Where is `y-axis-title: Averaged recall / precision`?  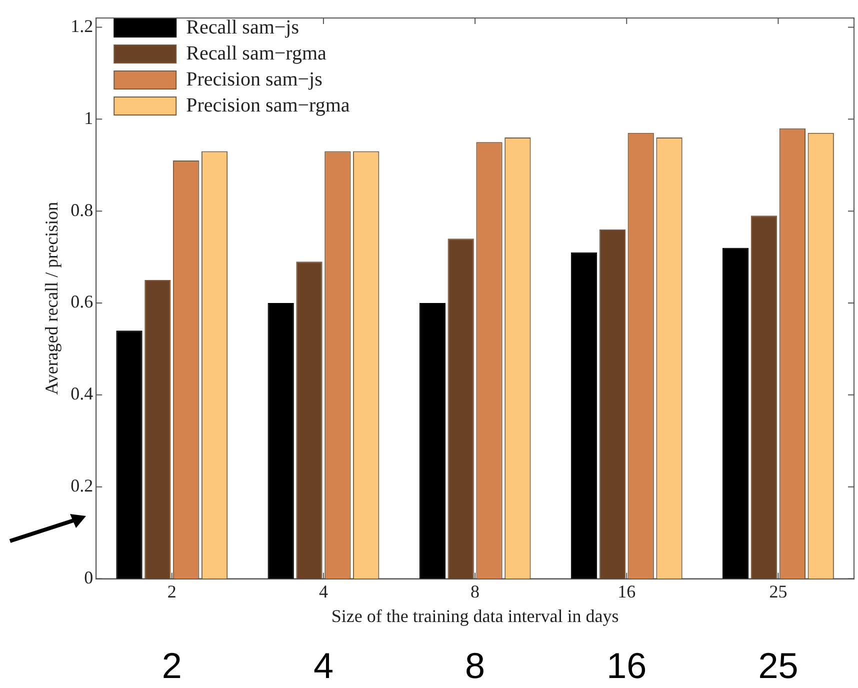
y-axis-title: Averaged recall / precision is located at coordinates (52, 298).